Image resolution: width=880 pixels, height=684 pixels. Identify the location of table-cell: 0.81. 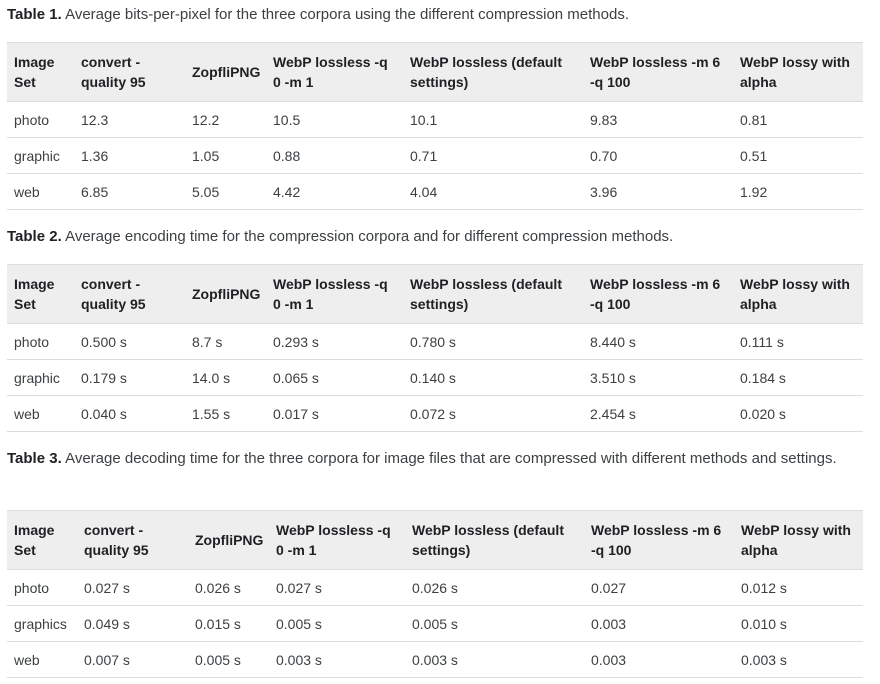
(798, 119).